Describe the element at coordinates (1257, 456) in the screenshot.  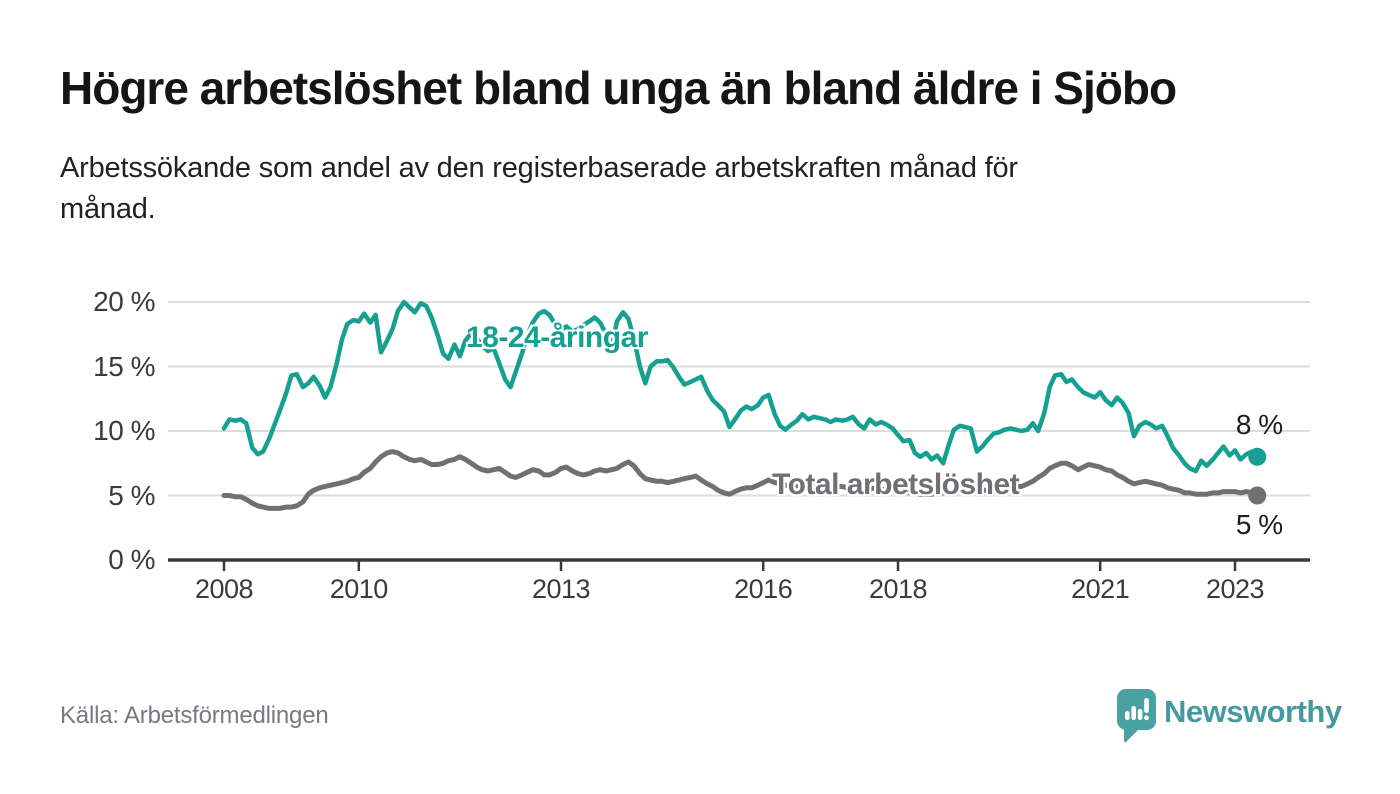
I see `series-end-dot-youth` at that location.